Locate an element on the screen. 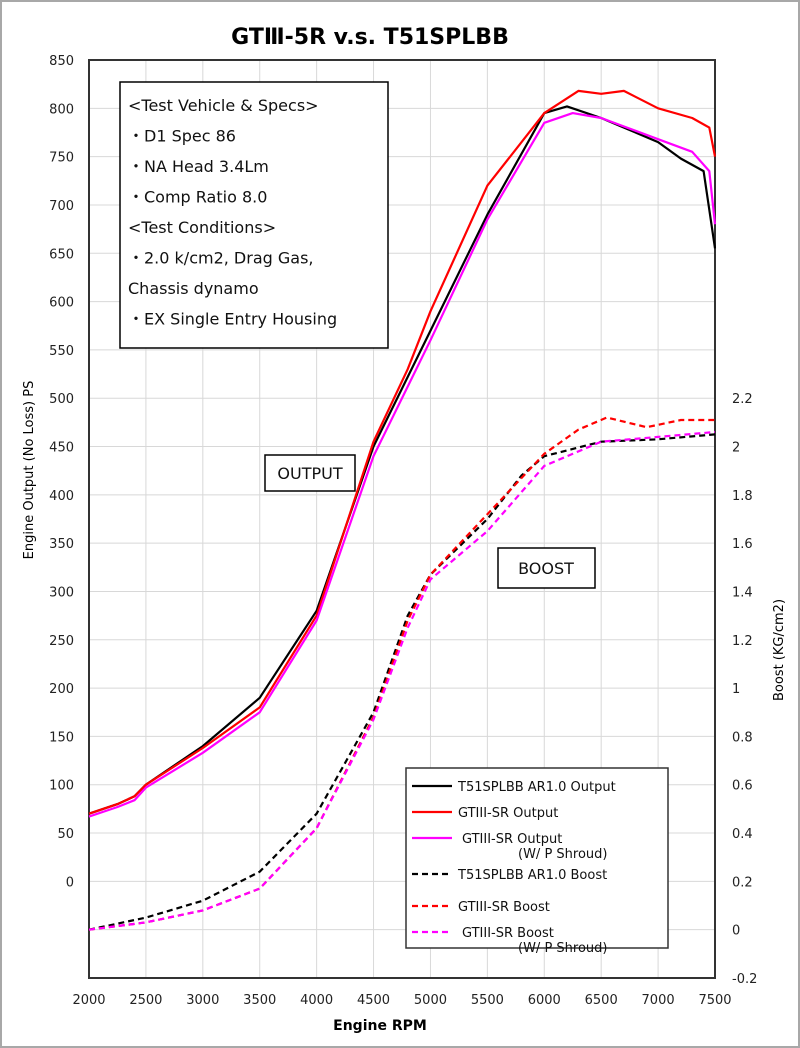  x-tick-label: 7500 is located at coordinates (714, 1000).